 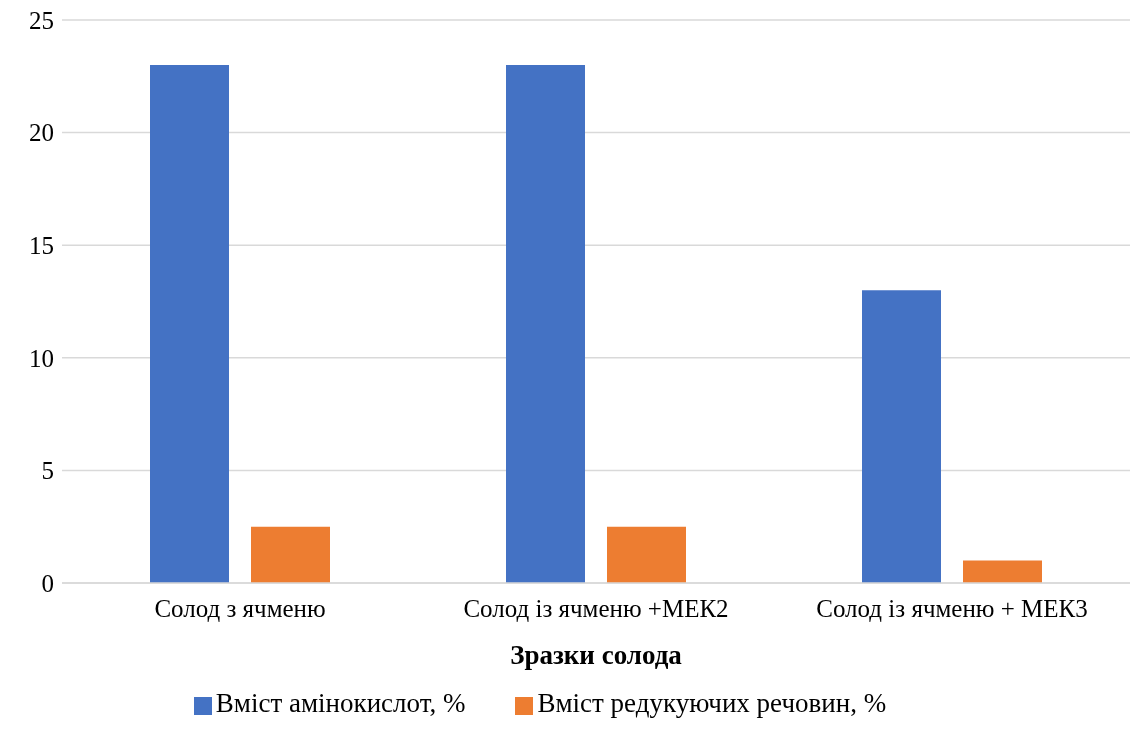 I want to click on x-tick-label: Солод із ячменю +МЕК2, so click(x=596, y=608).